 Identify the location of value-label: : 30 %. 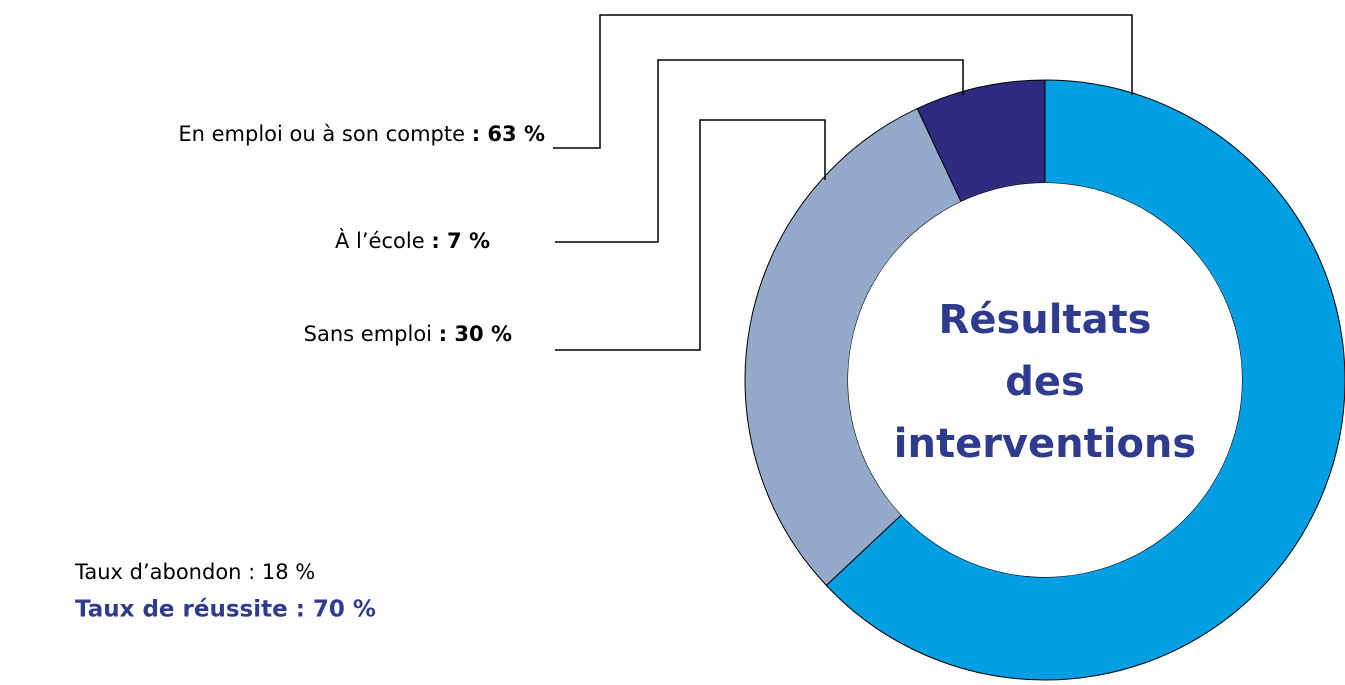
(475, 334).